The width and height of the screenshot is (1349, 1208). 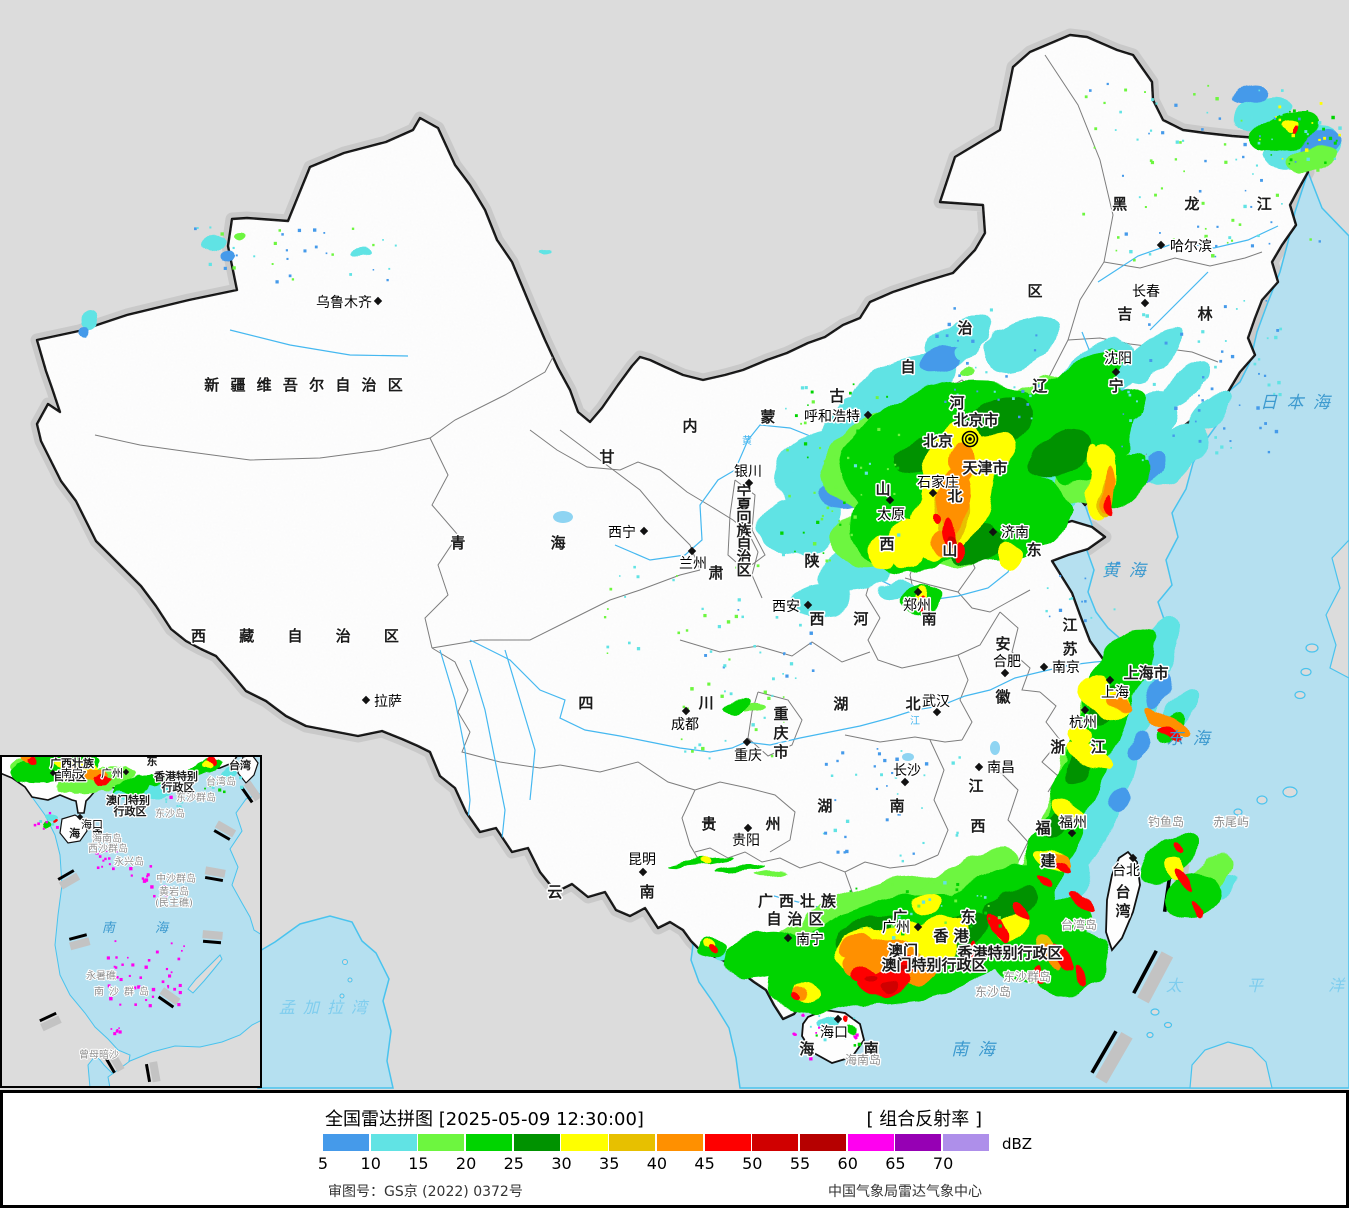 What do you see at coordinates (92, 824) in the screenshot?
I see `map-label: 海口` at bounding box center [92, 824].